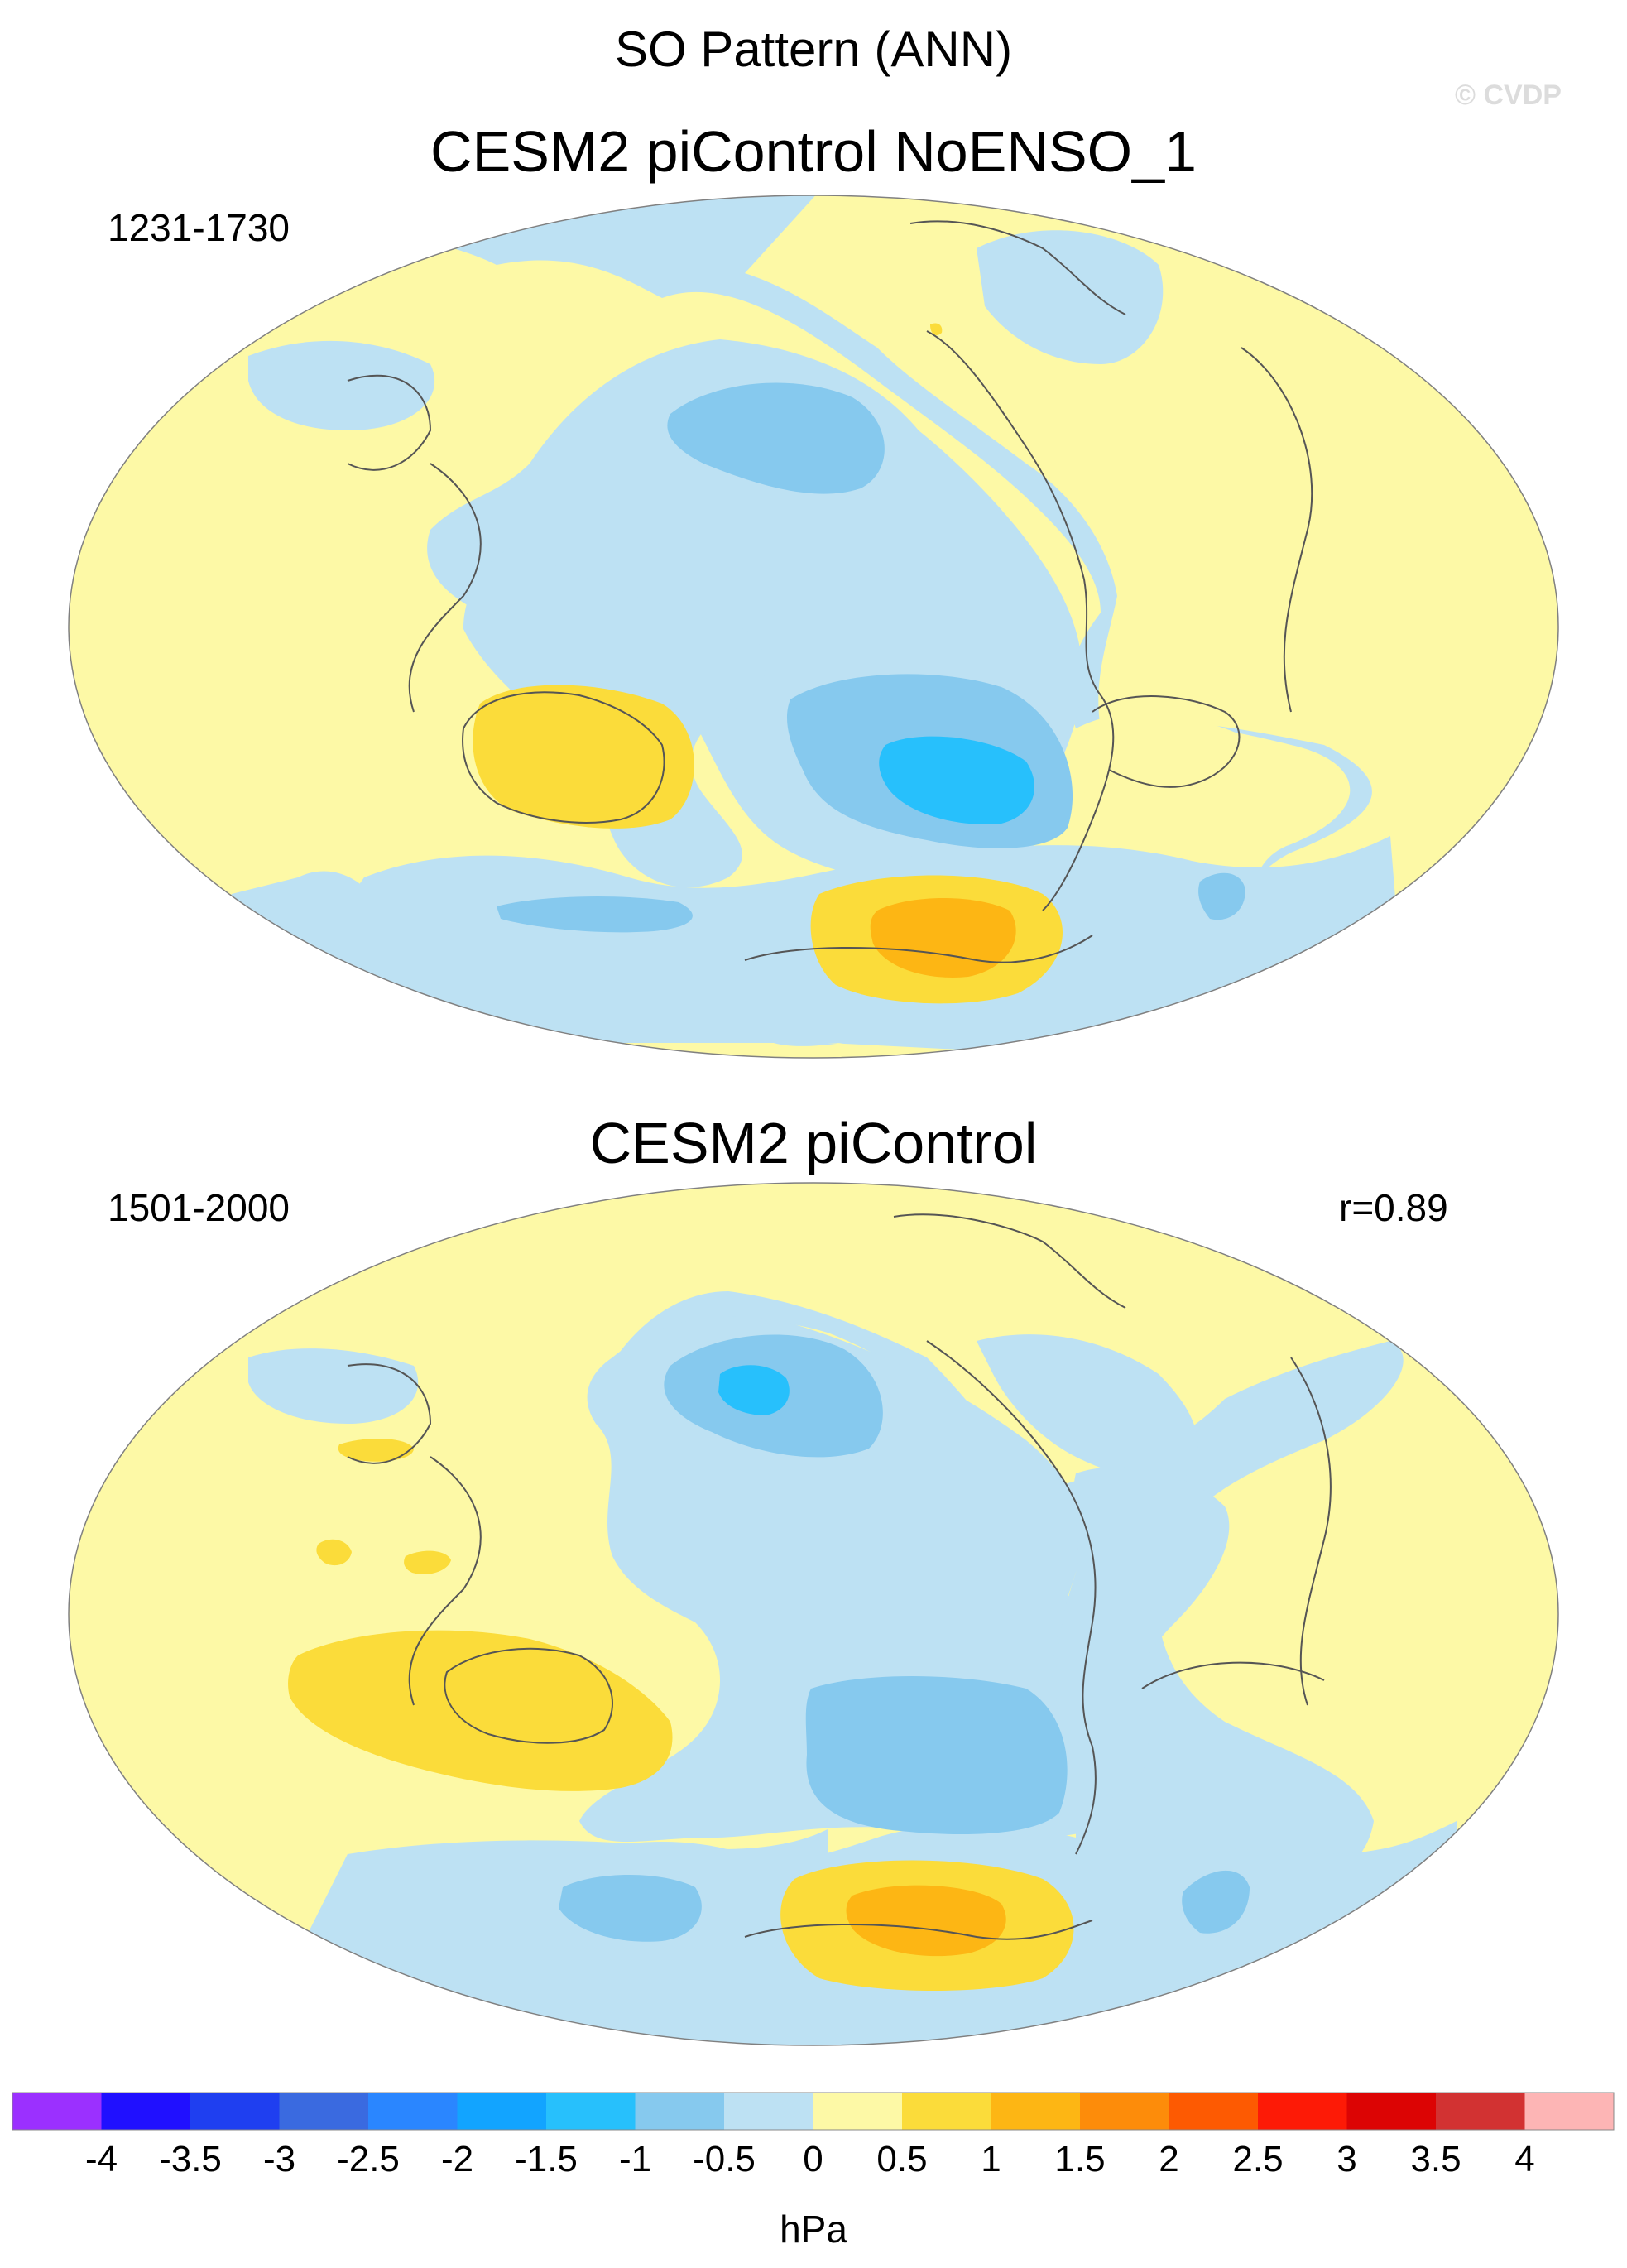 Image resolution: width=1627 pixels, height=2268 pixels. Describe the element at coordinates (1266, 1933) in the screenshot. I see `map-2-southern-band-east` at that location.